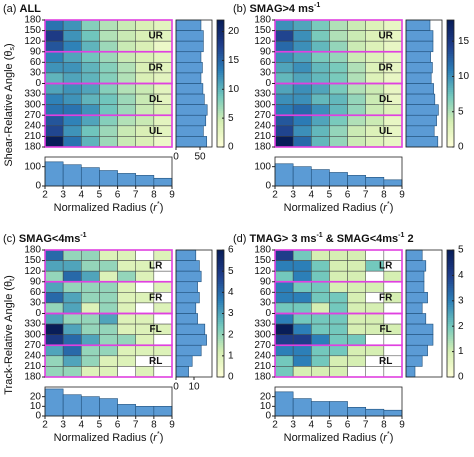 The width and height of the screenshot is (474, 457). Describe the element at coordinates (392, 208) in the screenshot. I see `x-axis-label-part: )` at that location.